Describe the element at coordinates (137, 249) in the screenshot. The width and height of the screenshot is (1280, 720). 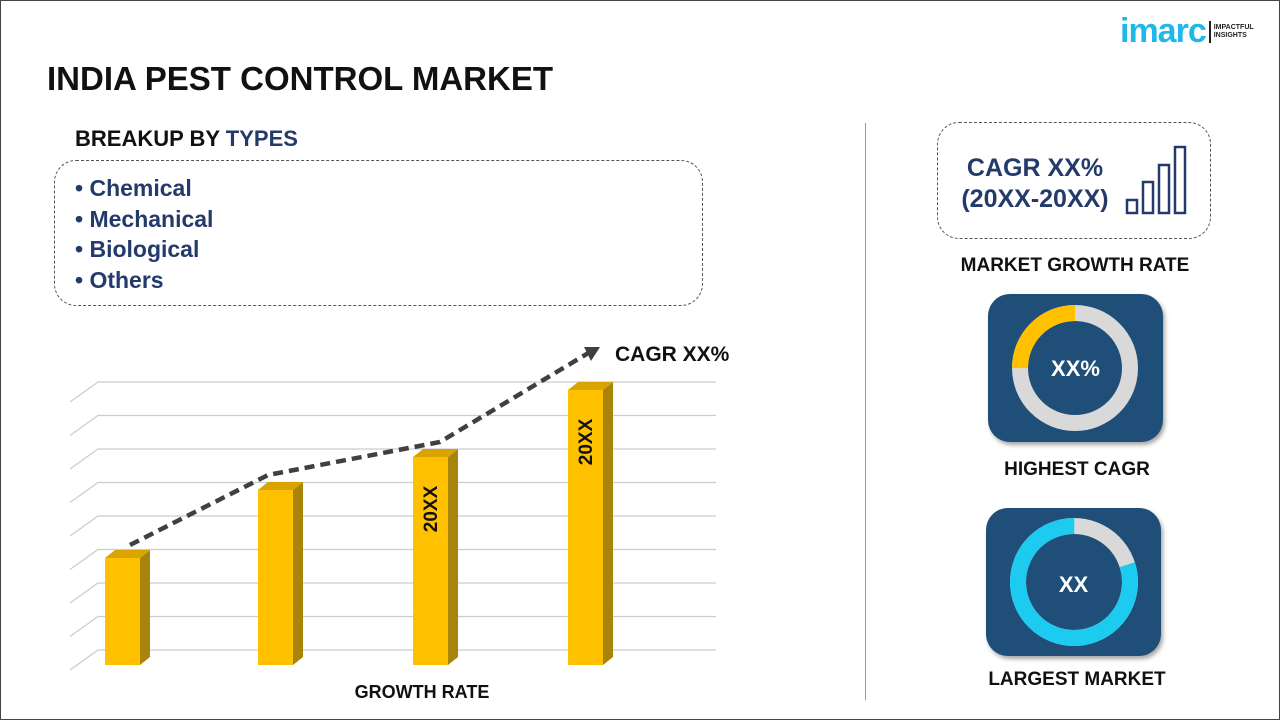
I see `list-item: • Biological` at that location.